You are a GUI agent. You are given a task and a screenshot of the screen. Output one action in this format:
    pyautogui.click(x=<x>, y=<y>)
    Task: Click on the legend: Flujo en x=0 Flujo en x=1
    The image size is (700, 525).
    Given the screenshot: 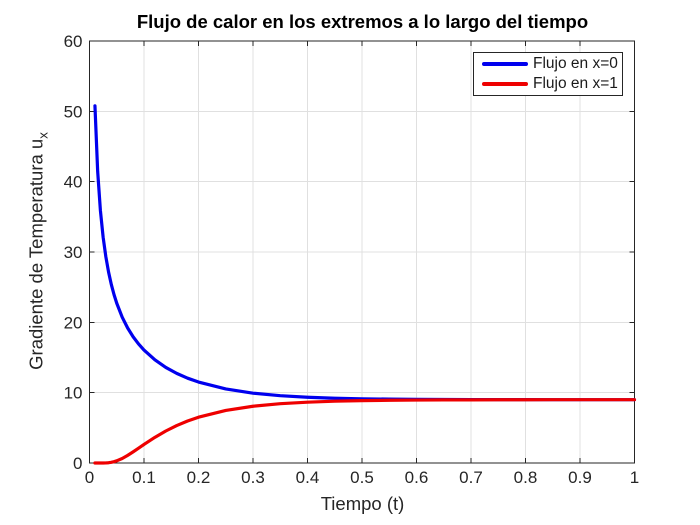 What is the action you would take?
    pyautogui.click(x=548, y=74)
    